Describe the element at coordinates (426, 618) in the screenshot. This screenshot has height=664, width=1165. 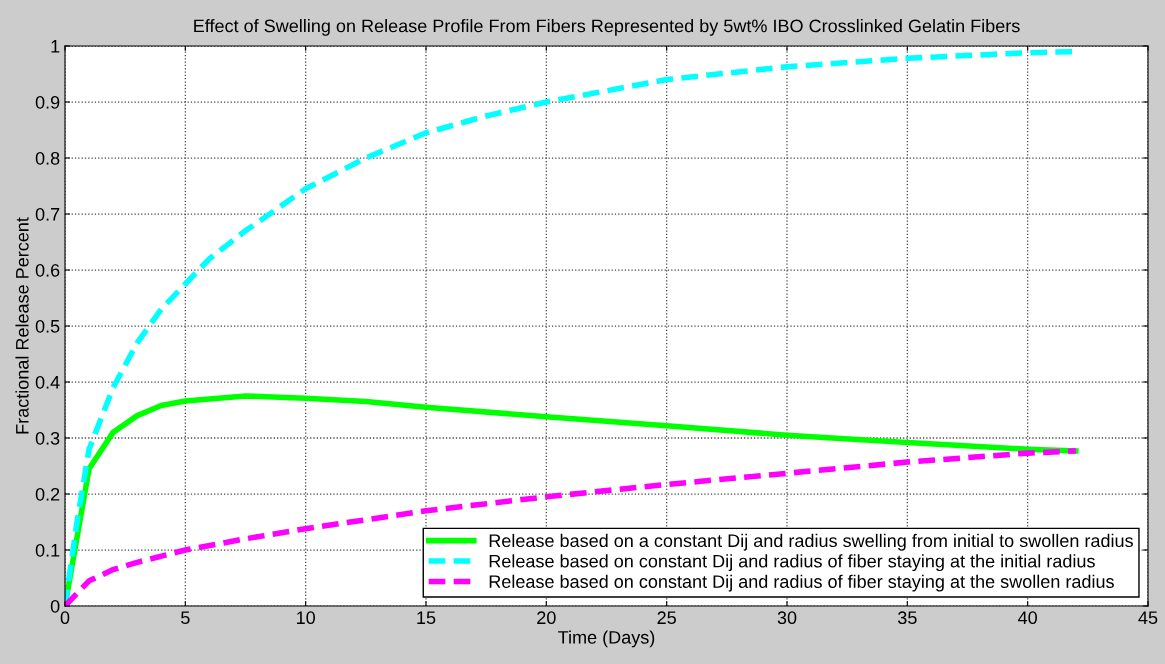
I see `x-tick-label: 15` at that location.